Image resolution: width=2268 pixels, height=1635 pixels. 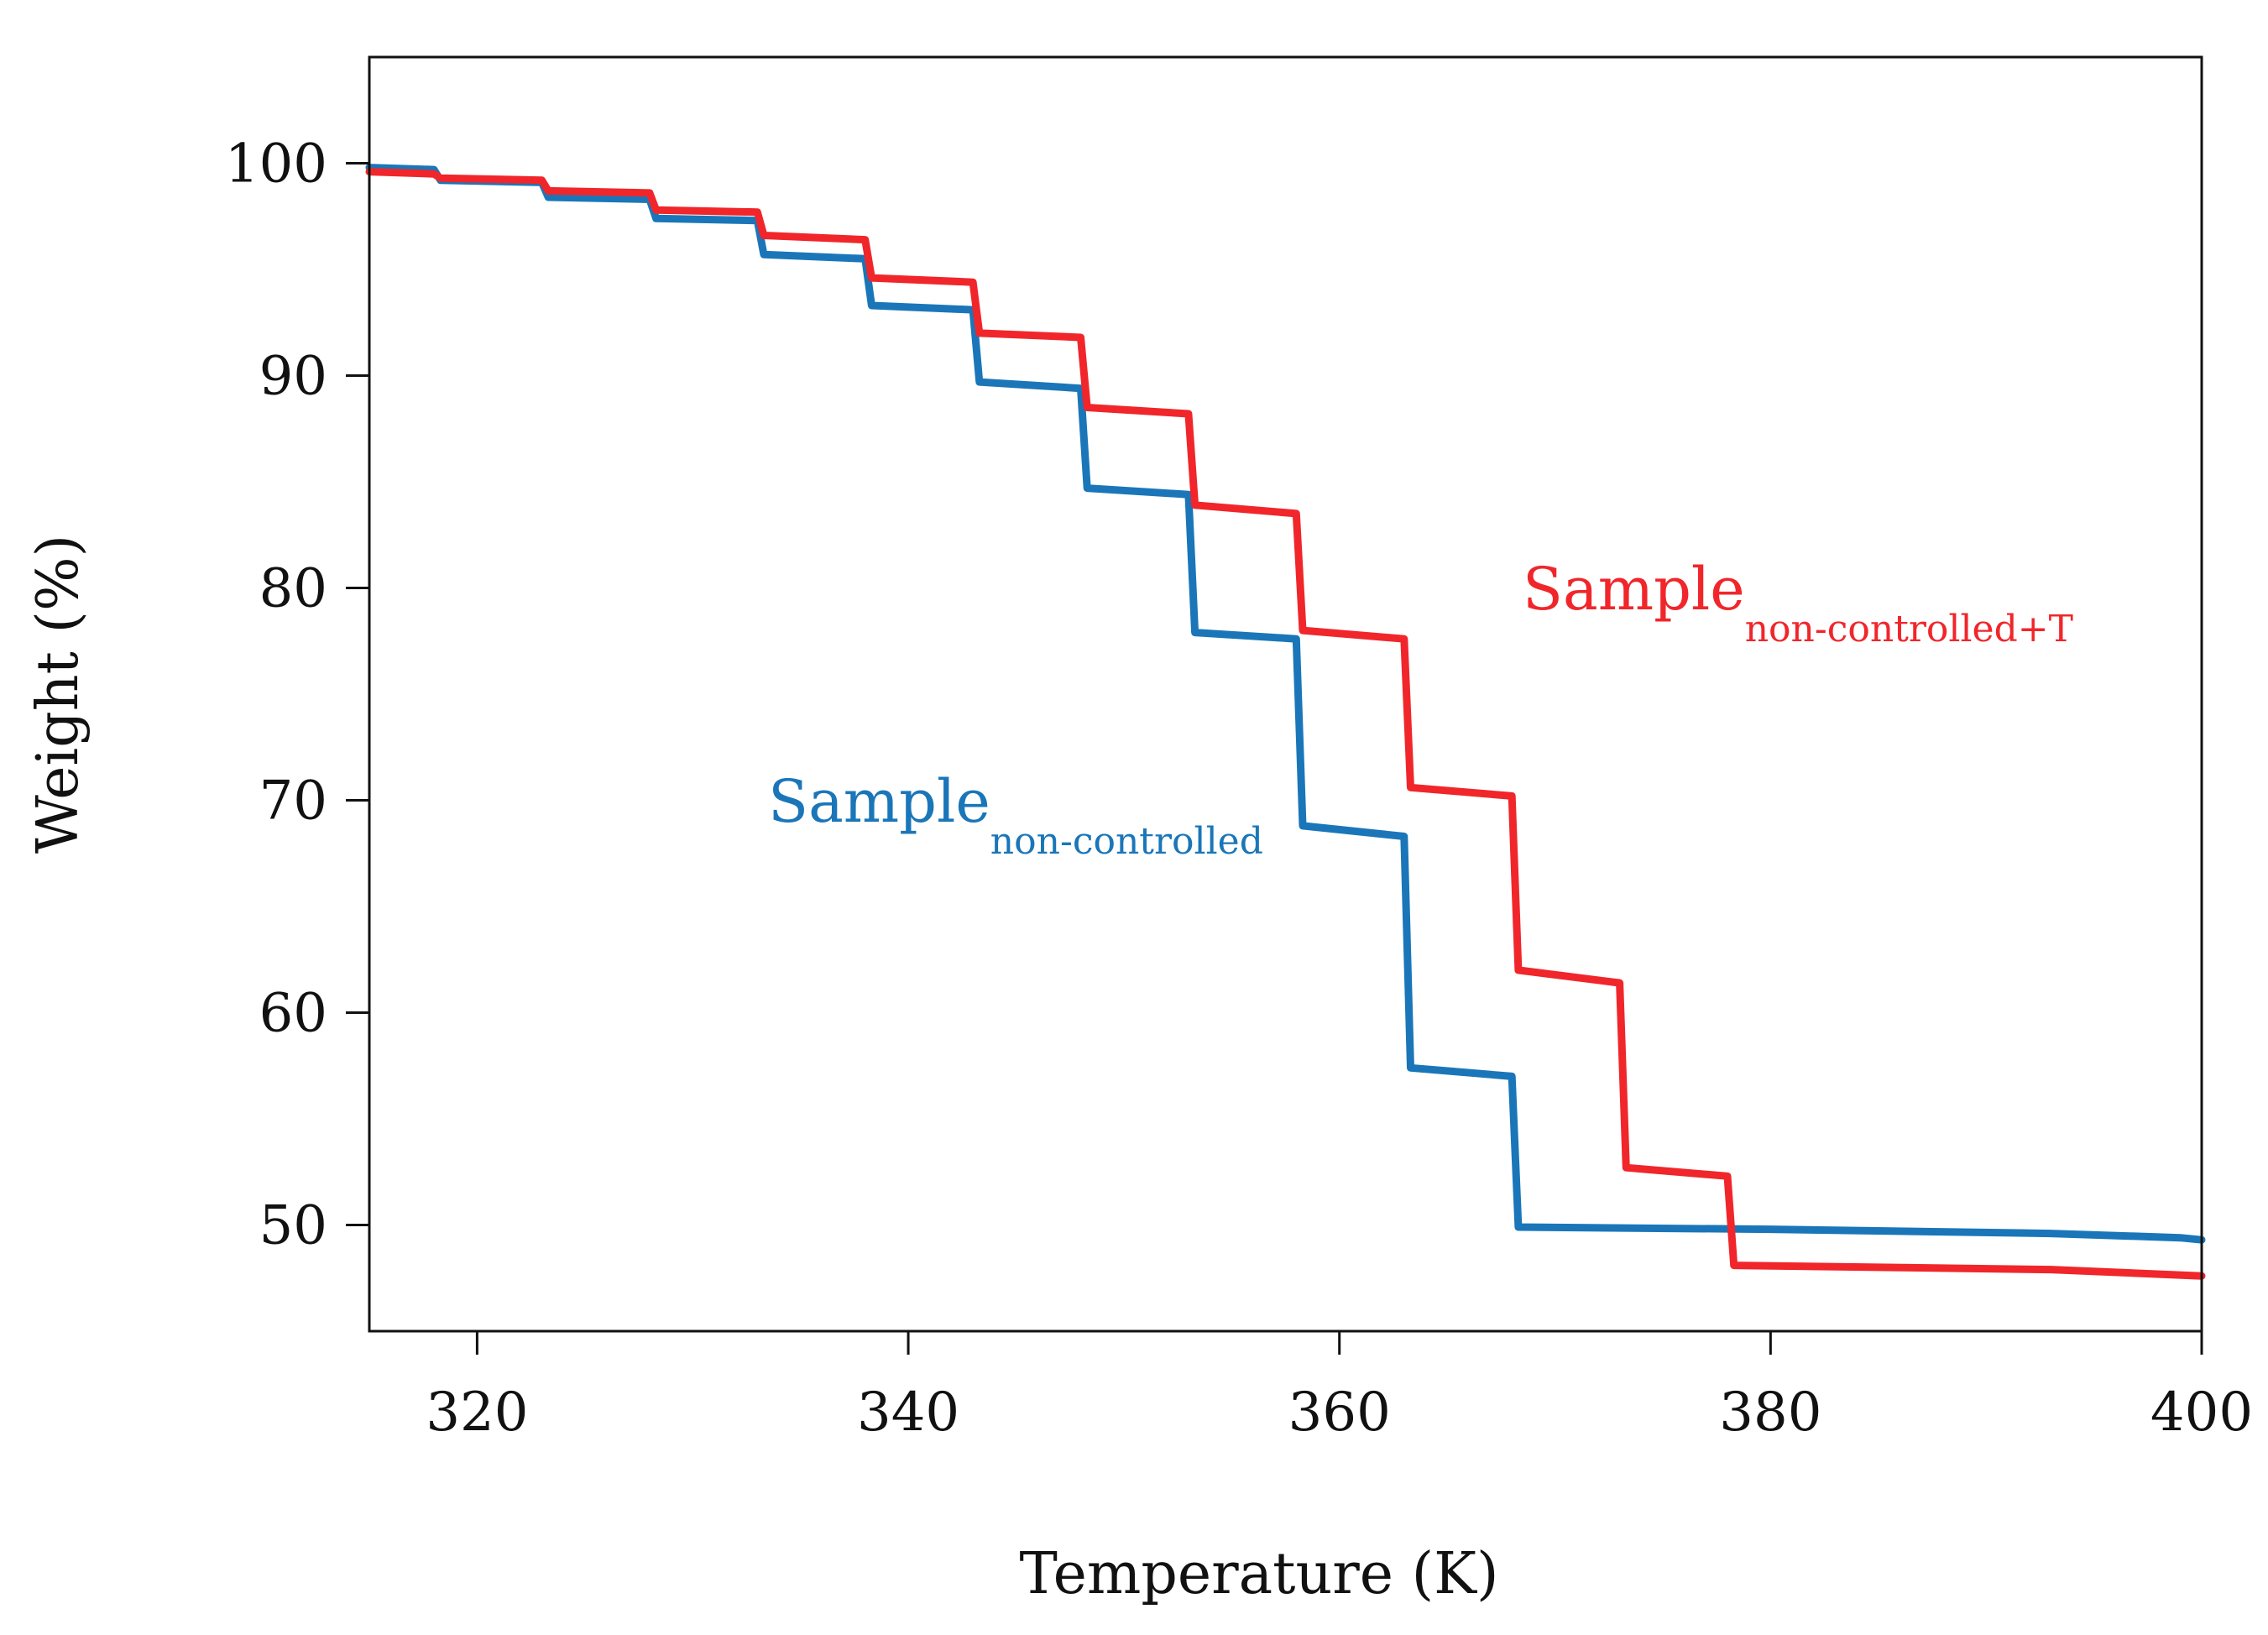 I want to click on y-tick-label-80: 80, so click(x=293, y=589).